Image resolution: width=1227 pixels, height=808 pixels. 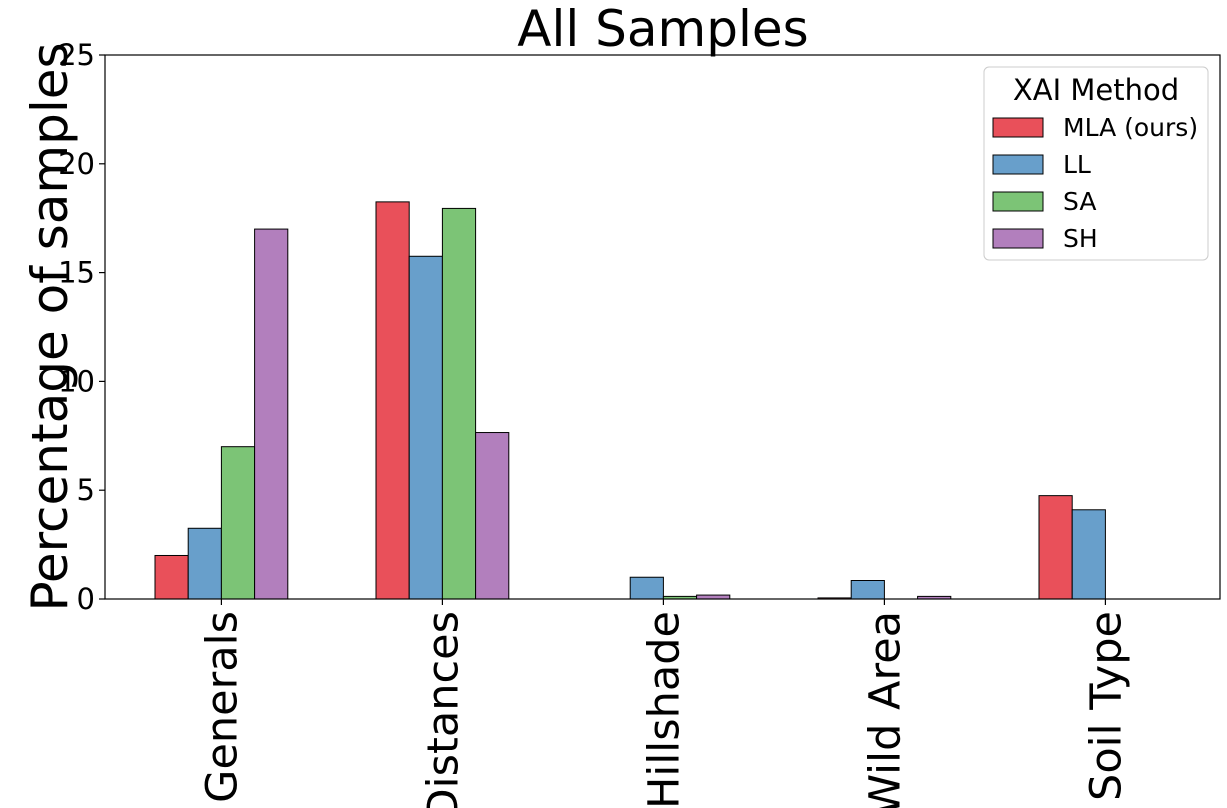 What do you see at coordinates (425, 427) in the screenshot?
I see `bar-ll-distances` at bounding box center [425, 427].